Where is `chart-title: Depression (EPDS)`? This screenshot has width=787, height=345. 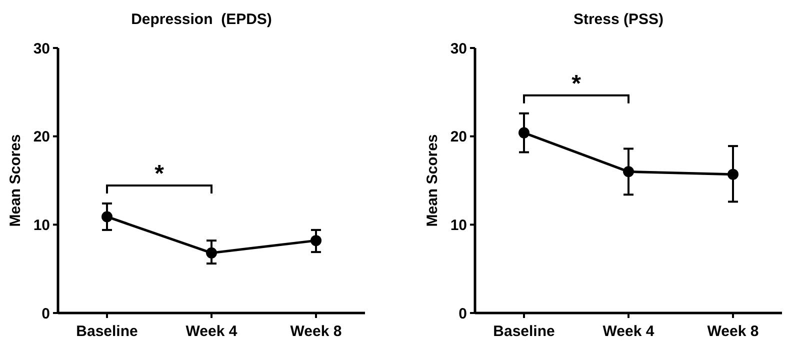
chart-title: Depression (EPDS) is located at coordinates (201, 19).